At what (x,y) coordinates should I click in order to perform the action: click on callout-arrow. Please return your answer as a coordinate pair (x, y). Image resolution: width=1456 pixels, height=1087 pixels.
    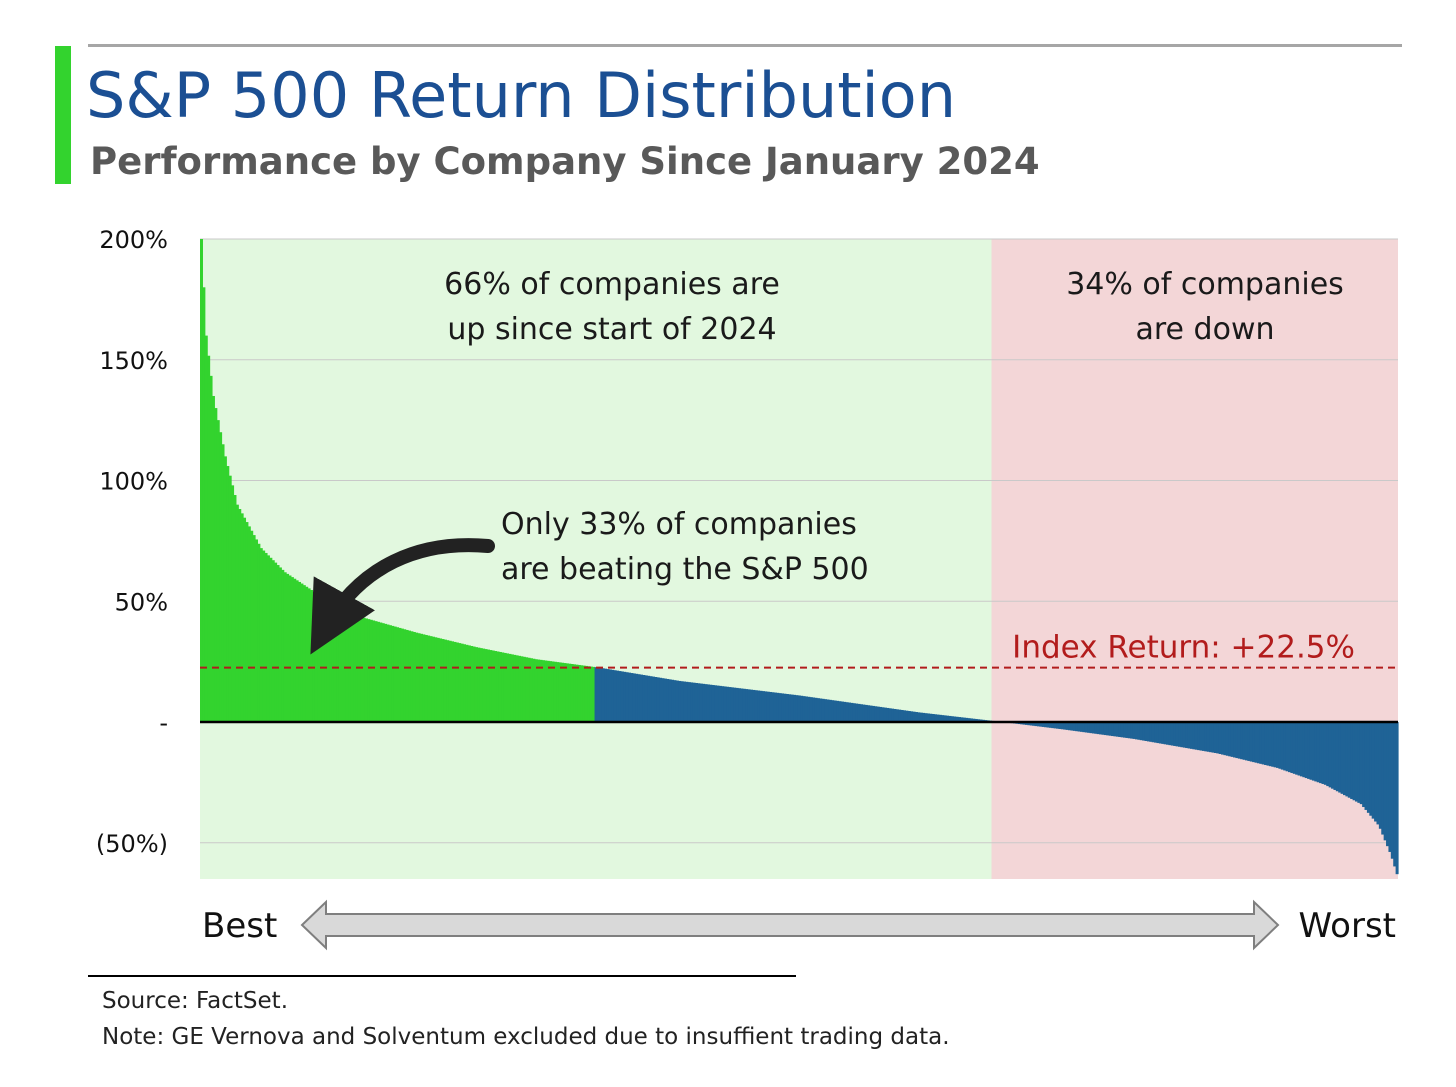
    Looking at the image, I should click on (402, 596).